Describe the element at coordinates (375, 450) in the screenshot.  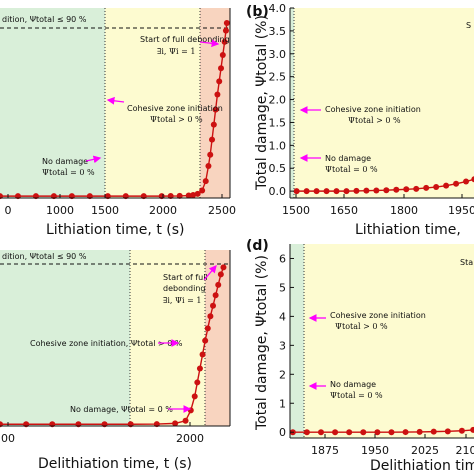
I see `x-tick-label: 1950` at that location.